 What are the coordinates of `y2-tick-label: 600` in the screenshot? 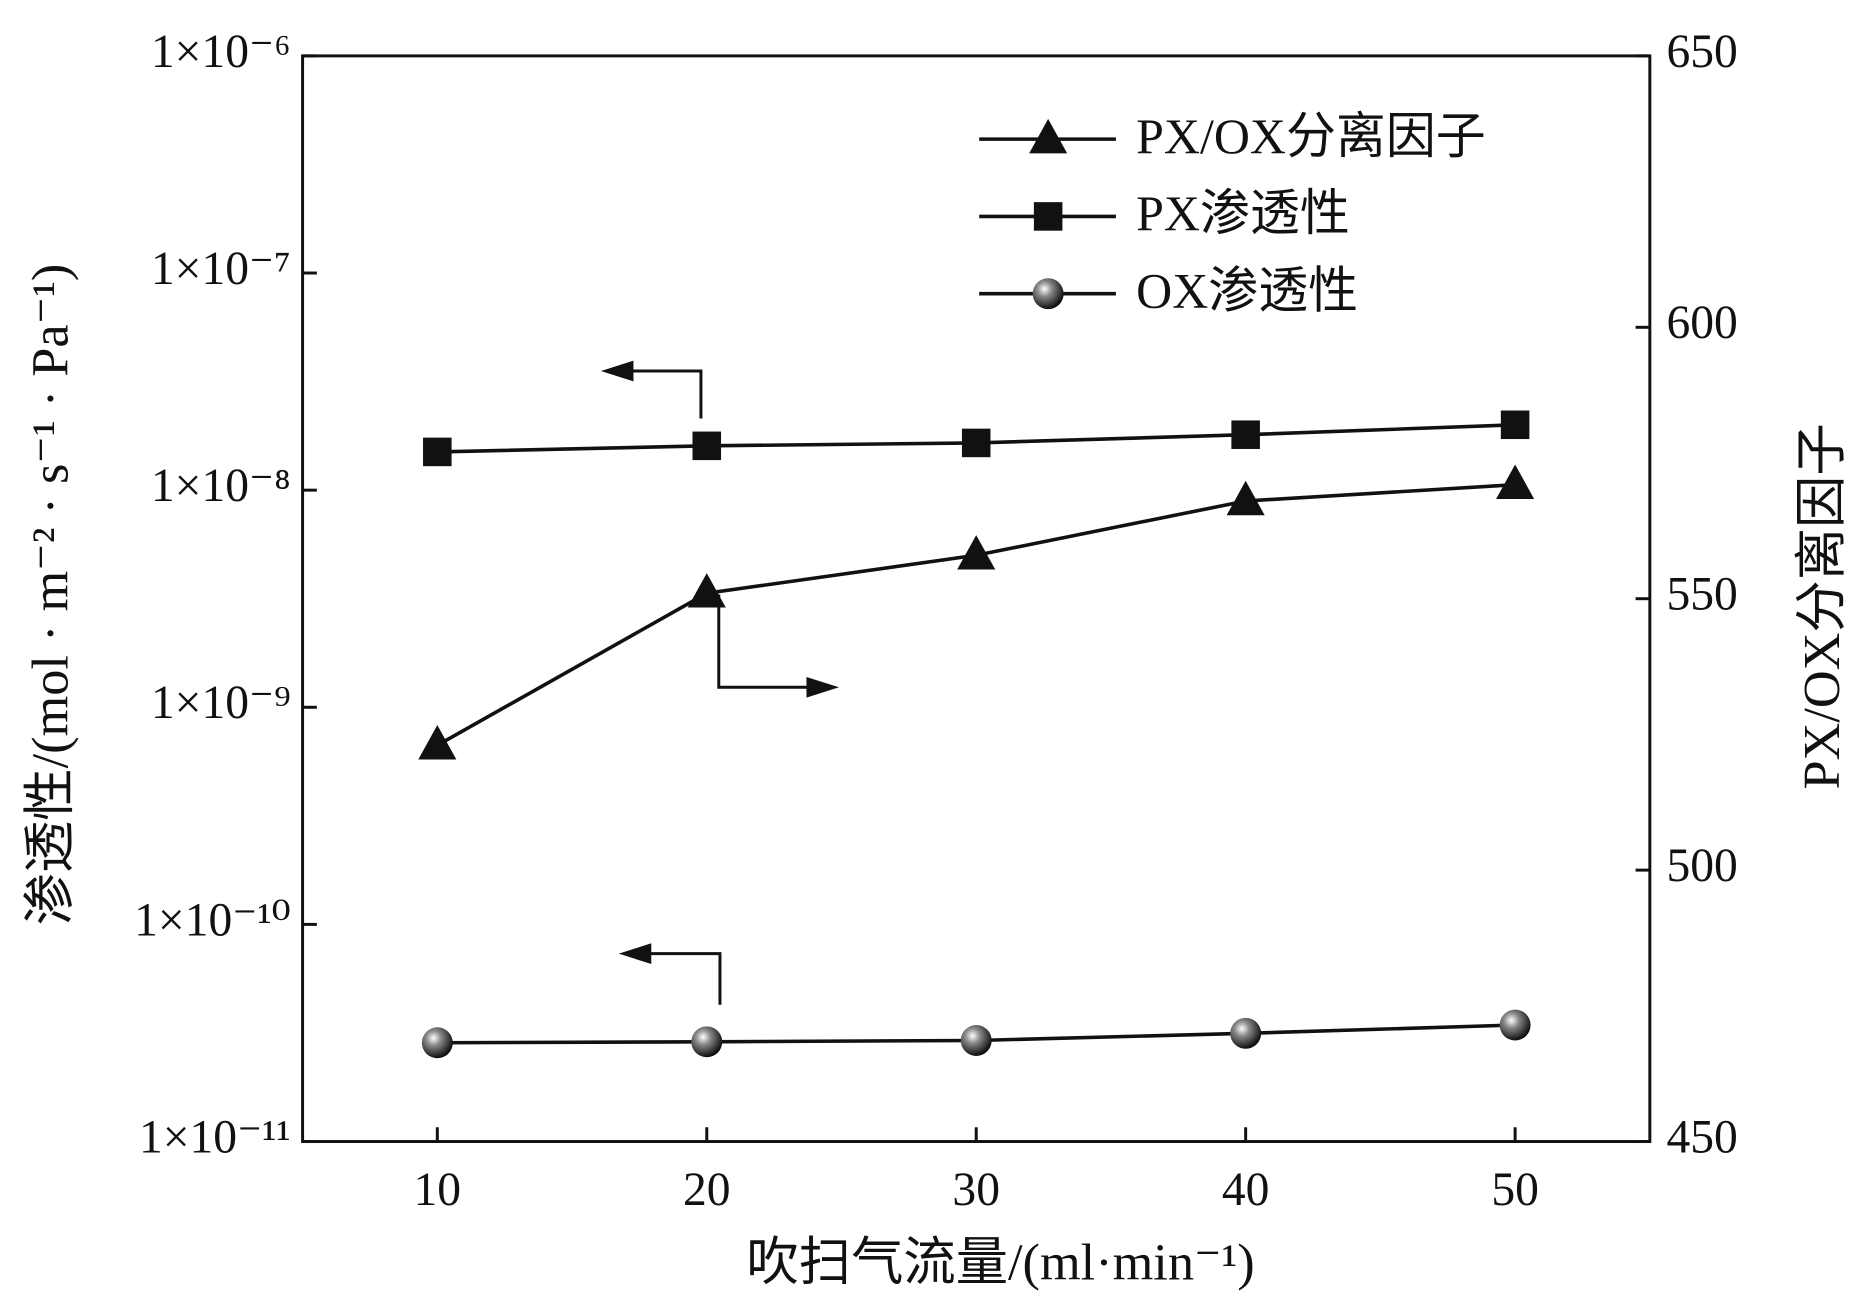 It's located at (1701, 323).